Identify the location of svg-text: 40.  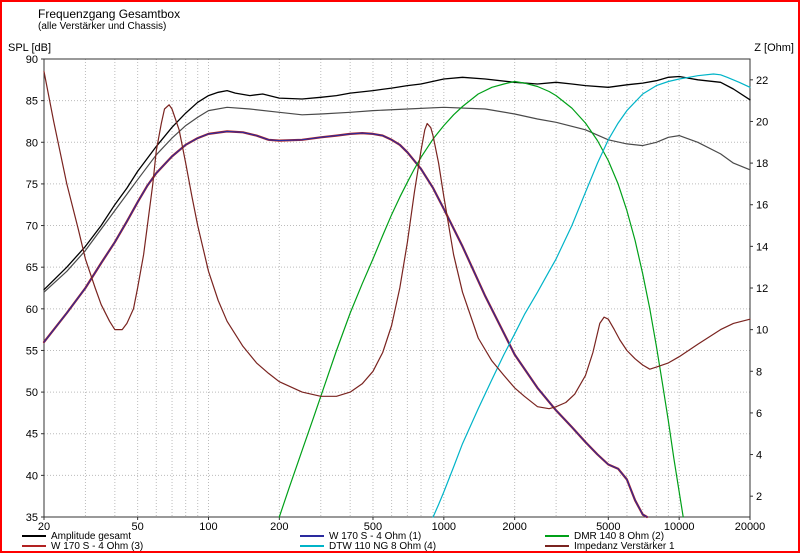
(32, 476).